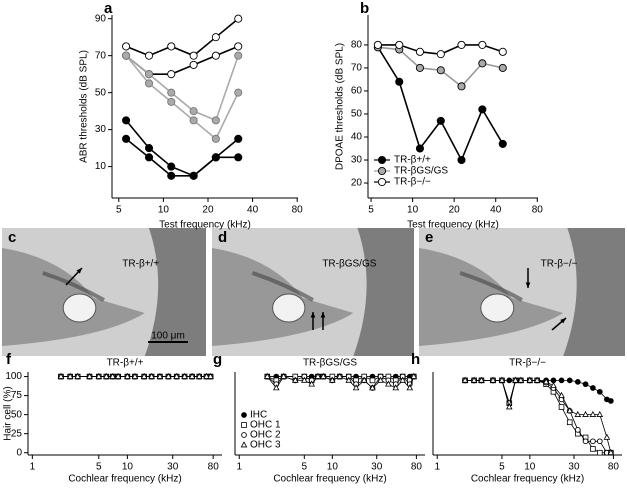 Image resolution: width=627 pixels, height=493 pixels. Describe the element at coordinates (12, 237) in the screenshot. I see `panel-letter: c` at that location.